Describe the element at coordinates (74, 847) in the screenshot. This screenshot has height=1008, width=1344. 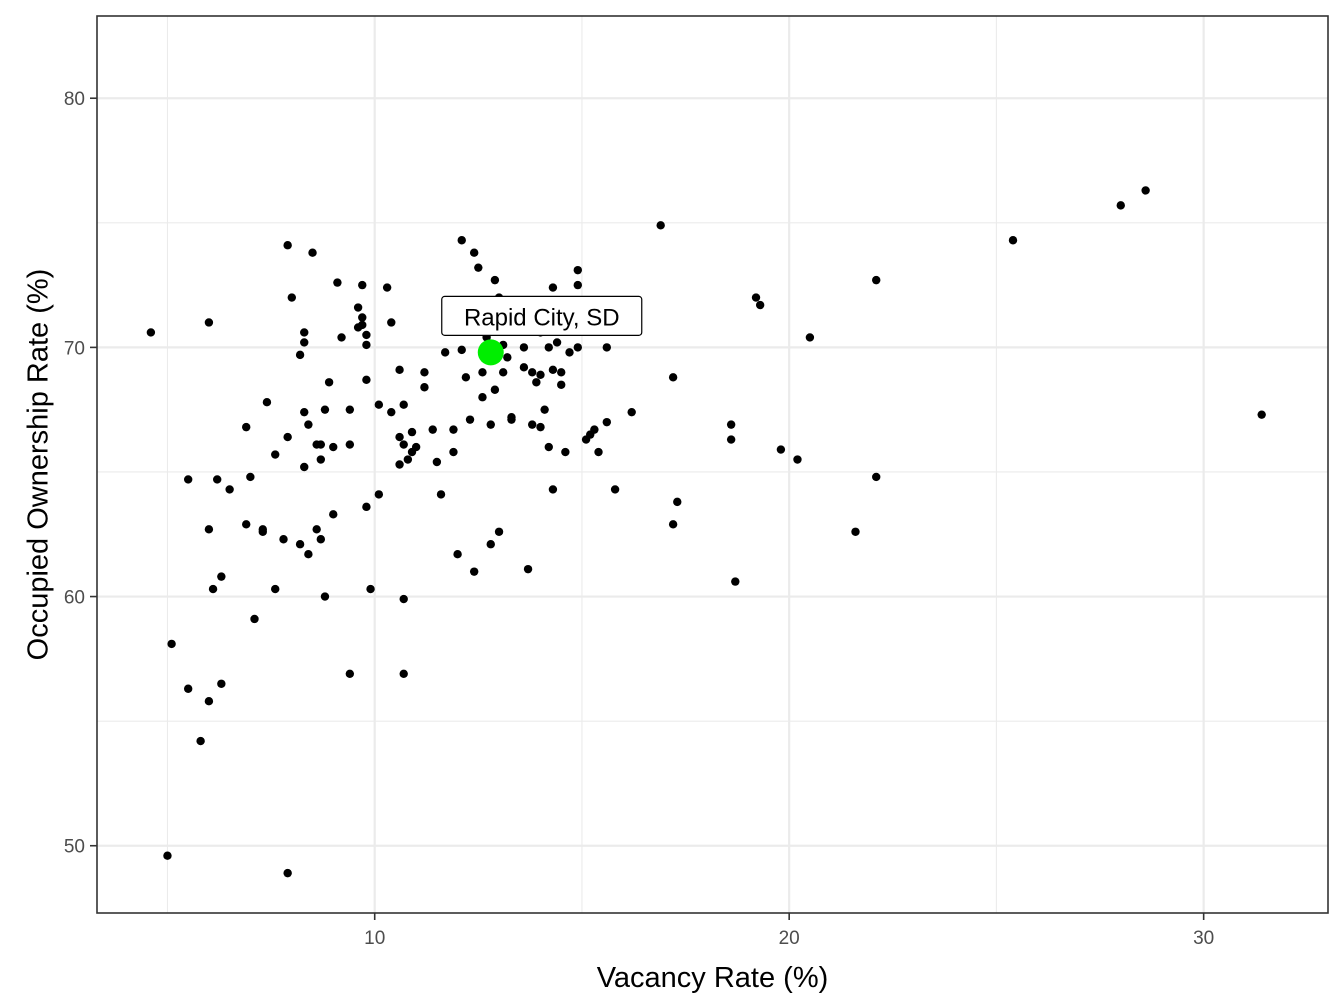
I see `y-tick-label: 50` at that location.